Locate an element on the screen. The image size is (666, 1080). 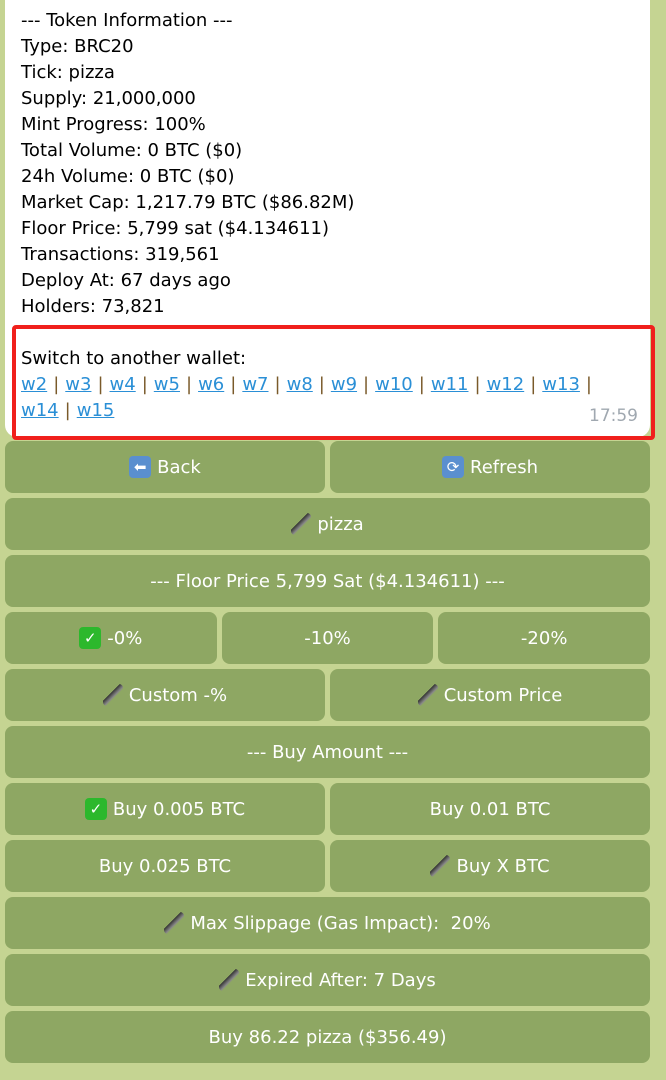
keyboard-button: -10% is located at coordinates (327, 638).